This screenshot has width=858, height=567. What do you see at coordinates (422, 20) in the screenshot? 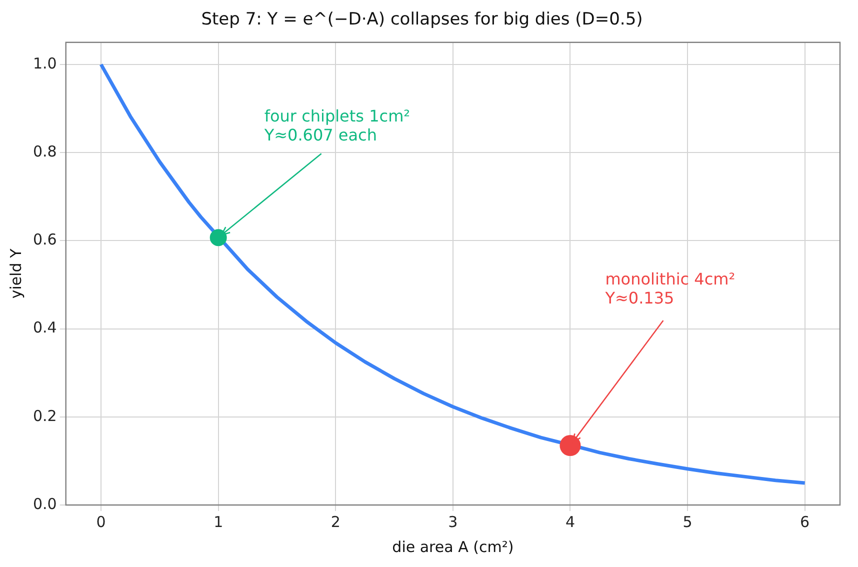
I see `chart-title: Step 7: Y = e^(−D·A) collapses for big dies (D=0.5)` at bounding box center [422, 20].